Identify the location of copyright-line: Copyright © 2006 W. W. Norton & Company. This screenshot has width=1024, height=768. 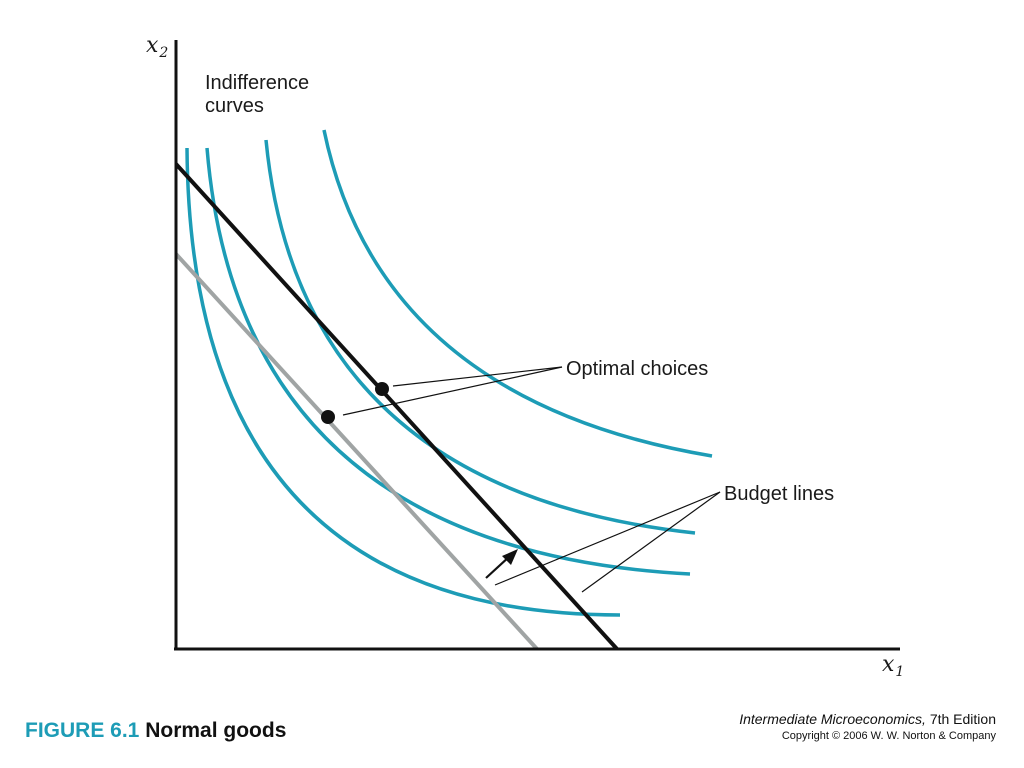
(888, 736).